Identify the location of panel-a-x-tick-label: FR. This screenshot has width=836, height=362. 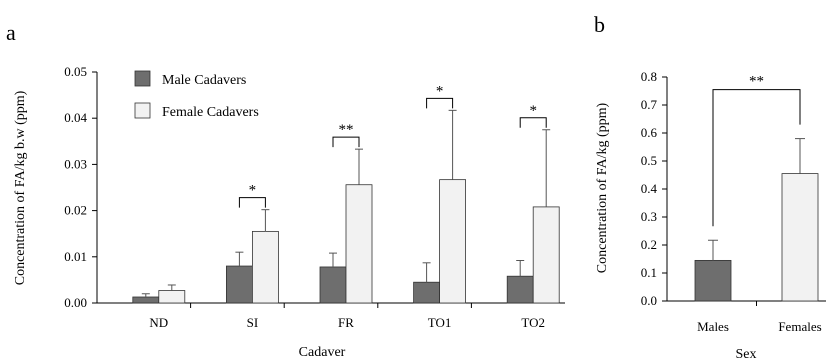
(346, 322).